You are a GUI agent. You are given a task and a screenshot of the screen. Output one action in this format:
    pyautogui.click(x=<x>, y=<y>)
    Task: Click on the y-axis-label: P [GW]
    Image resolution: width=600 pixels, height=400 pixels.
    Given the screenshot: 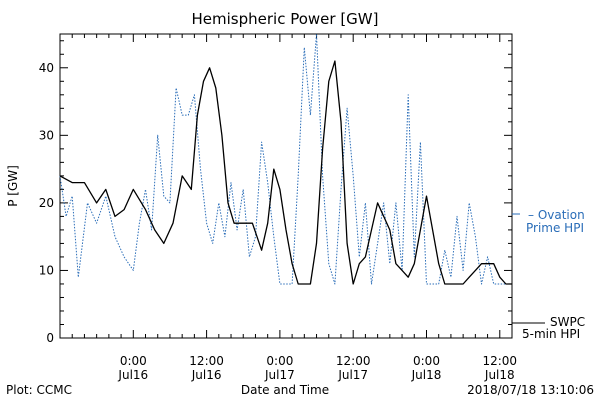 What is the action you would take?
    pyautogui.click(x=13, y=186)
    